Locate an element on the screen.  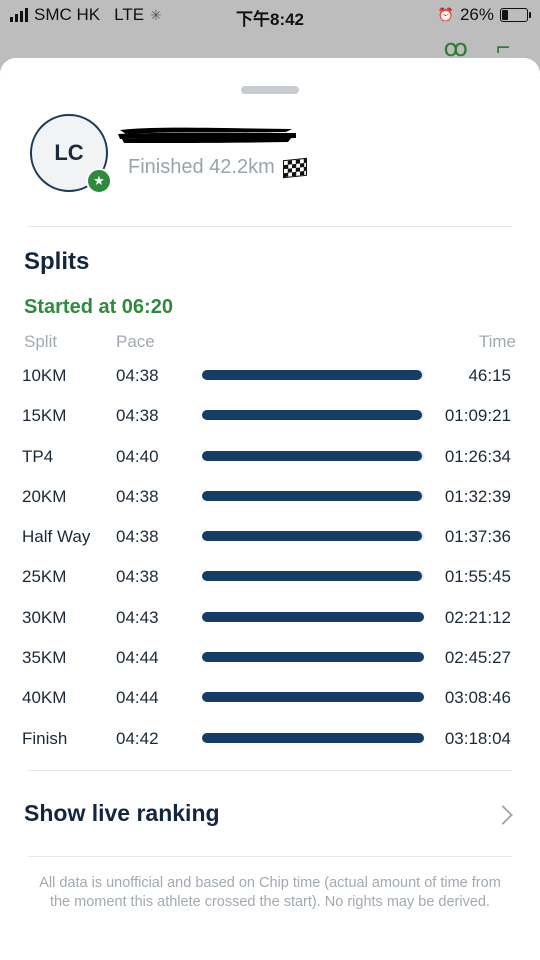
split-name: 30KM is located at coordinates (44, 617).